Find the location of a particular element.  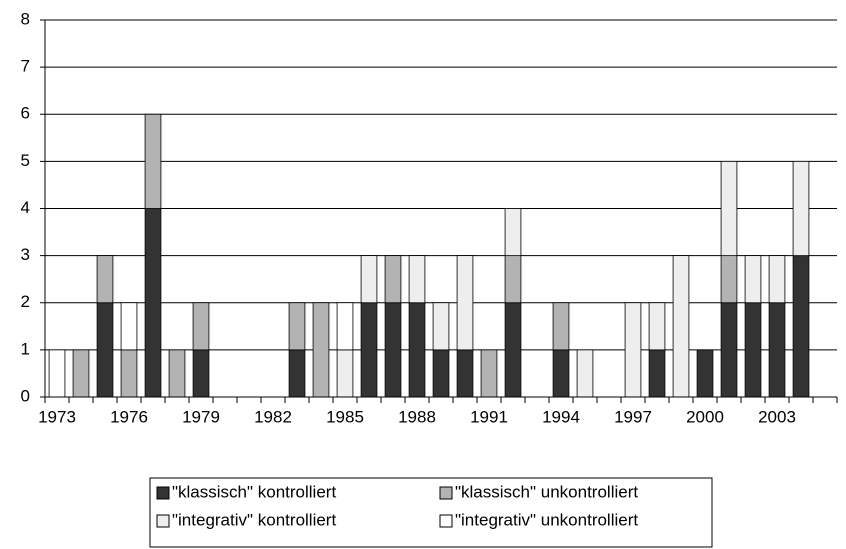

y-tick-label: 0 is located at coordinates (25, 395).